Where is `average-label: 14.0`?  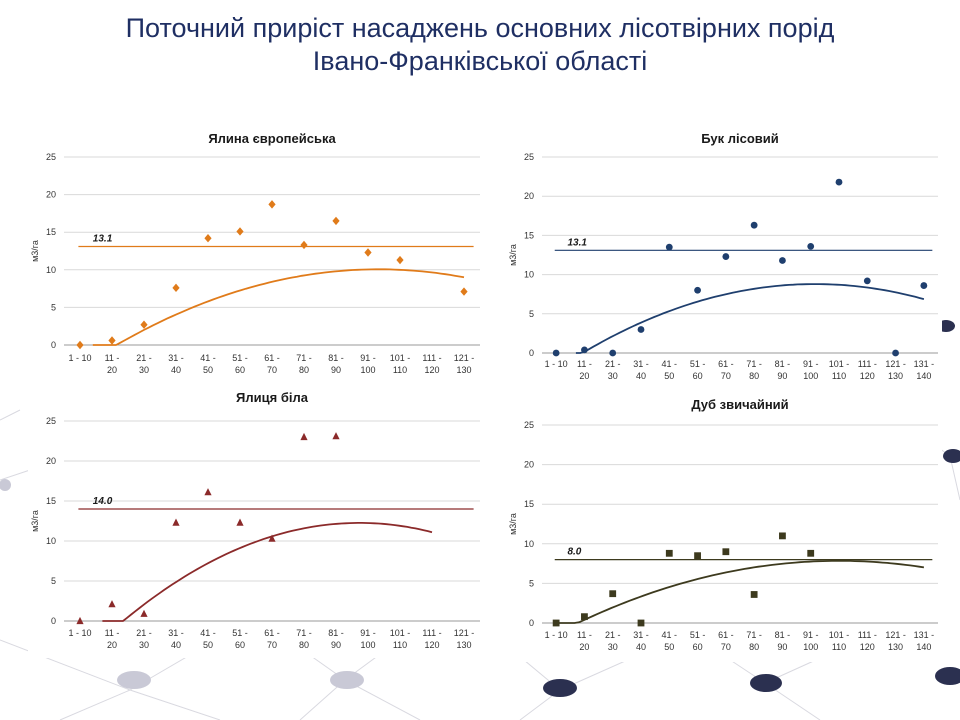 average-label: 14.0 is located at coordinates (103, 501).